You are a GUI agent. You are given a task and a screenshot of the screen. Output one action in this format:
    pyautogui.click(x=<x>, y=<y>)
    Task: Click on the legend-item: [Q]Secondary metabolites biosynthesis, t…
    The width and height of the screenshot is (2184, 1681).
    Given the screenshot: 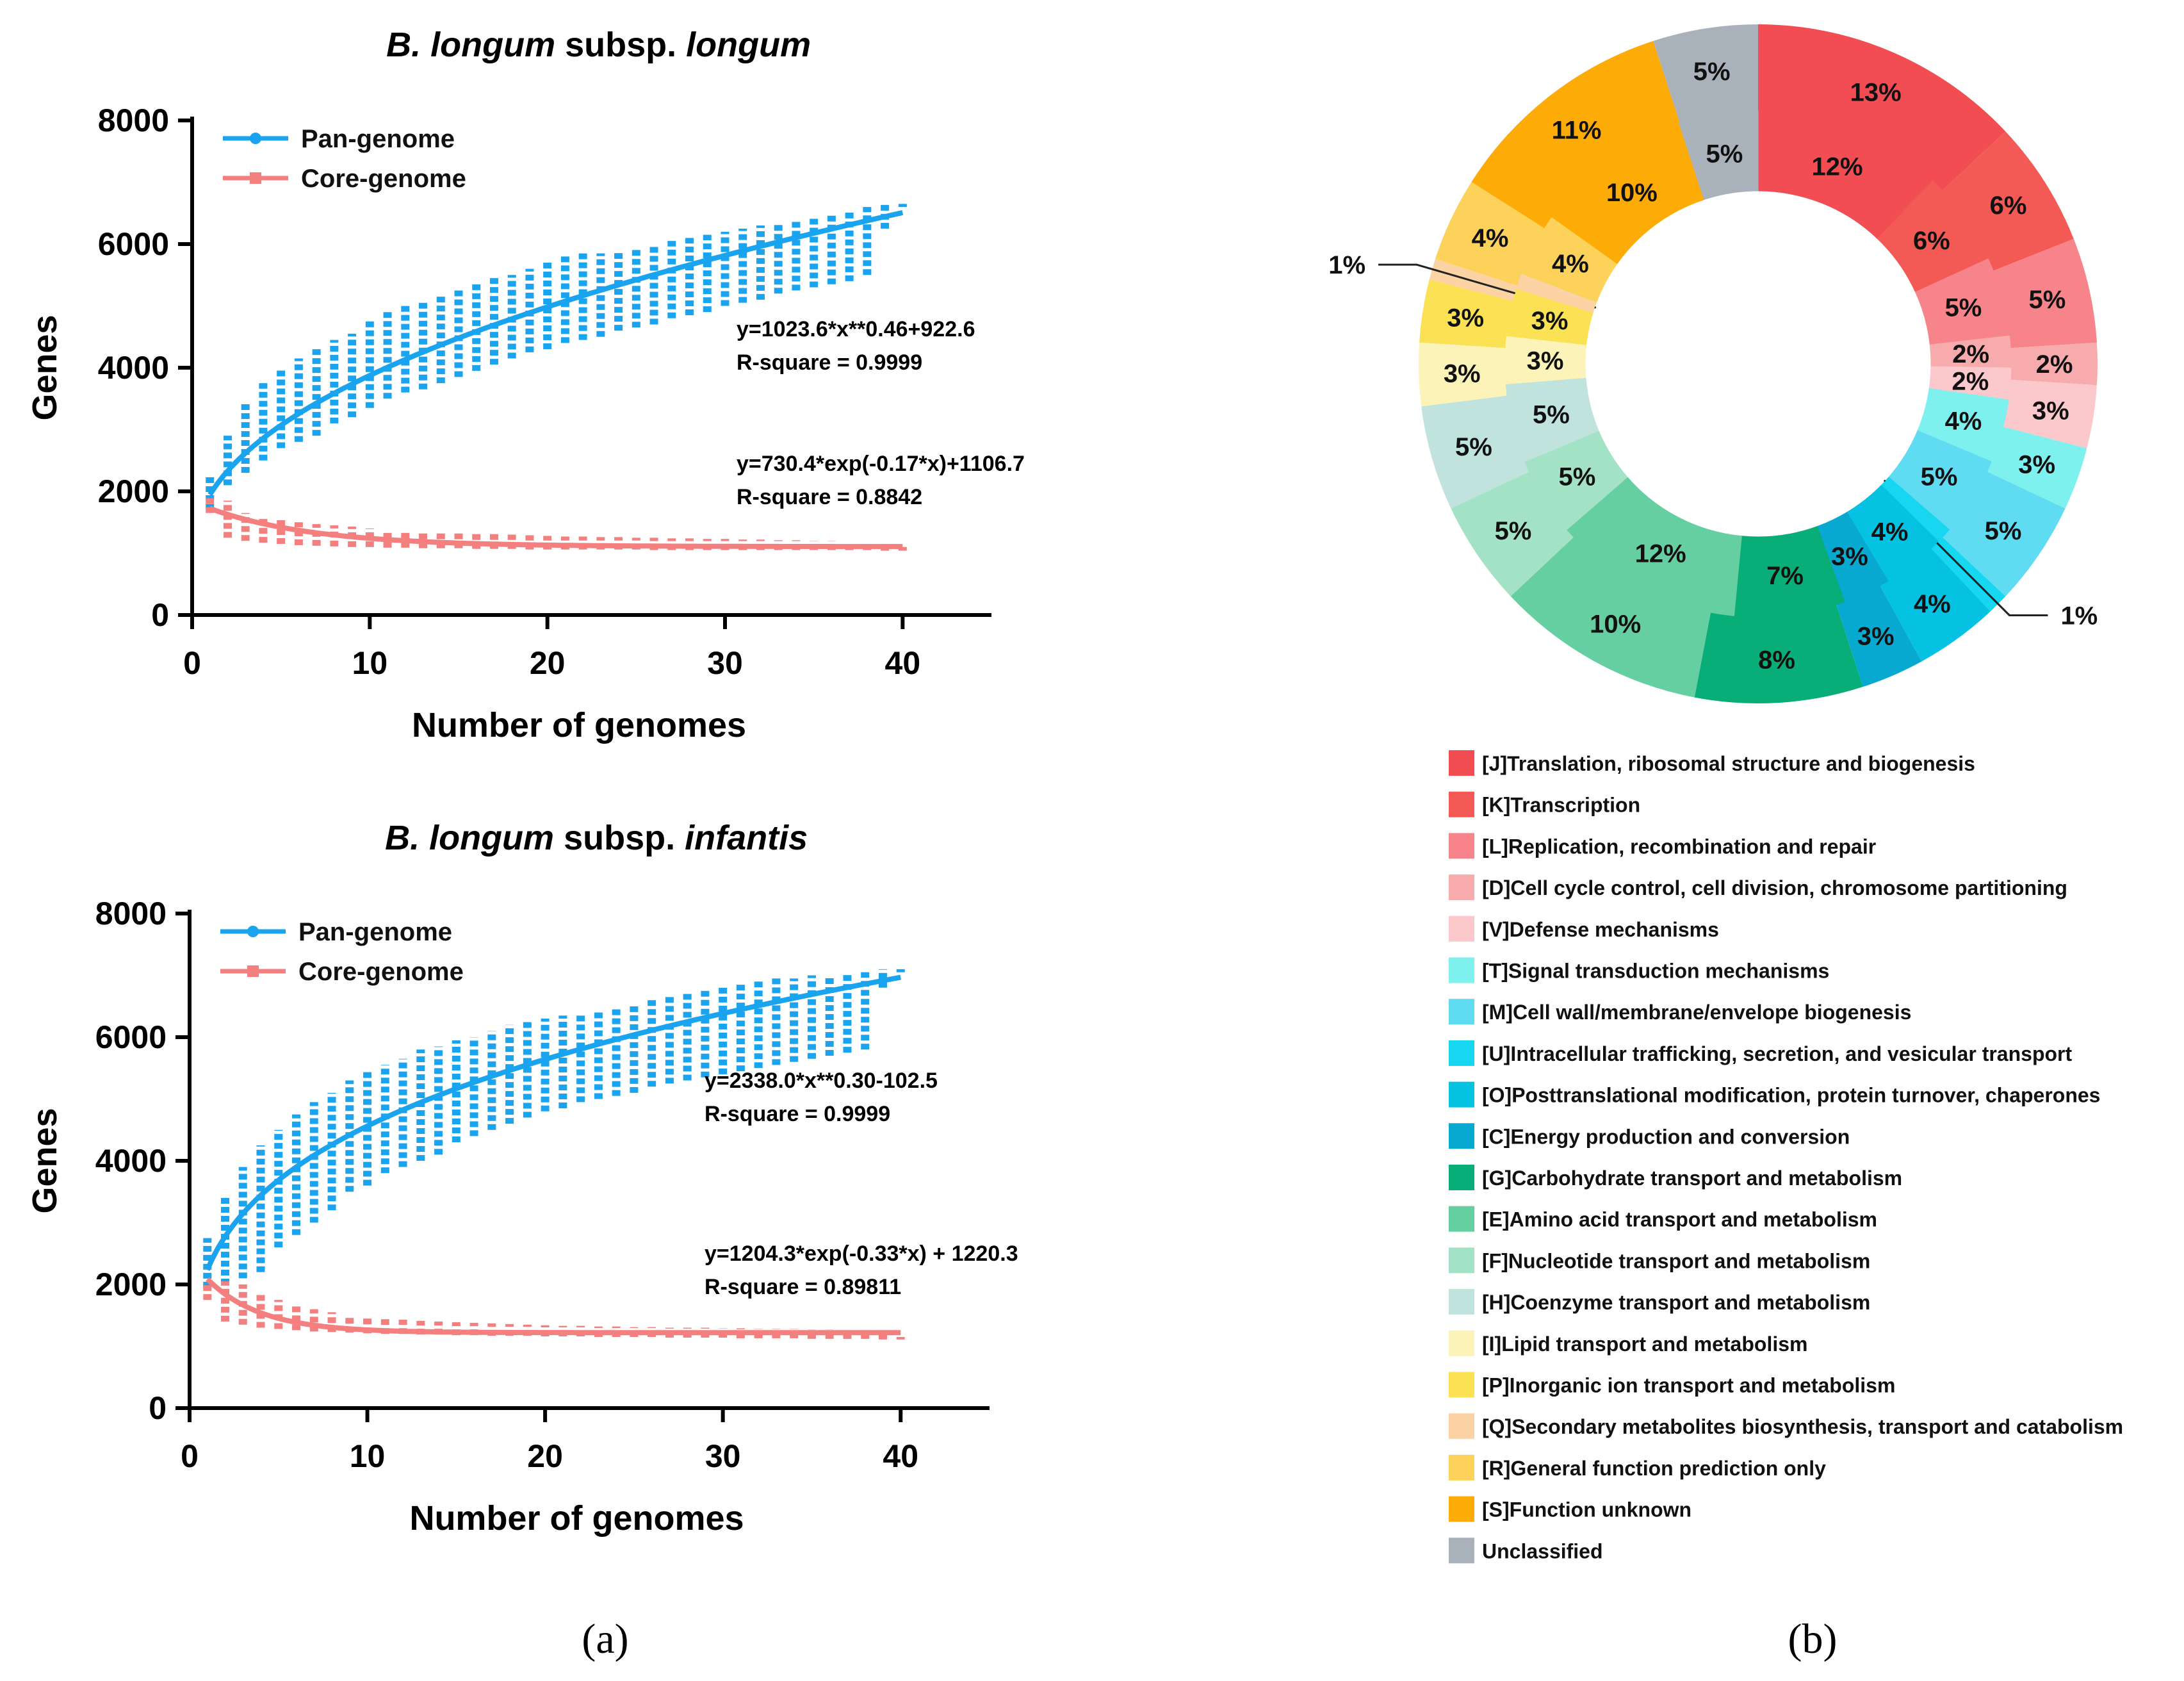 What is the action you would take?
    pyautogui.click(x=1786, y=1426)
    